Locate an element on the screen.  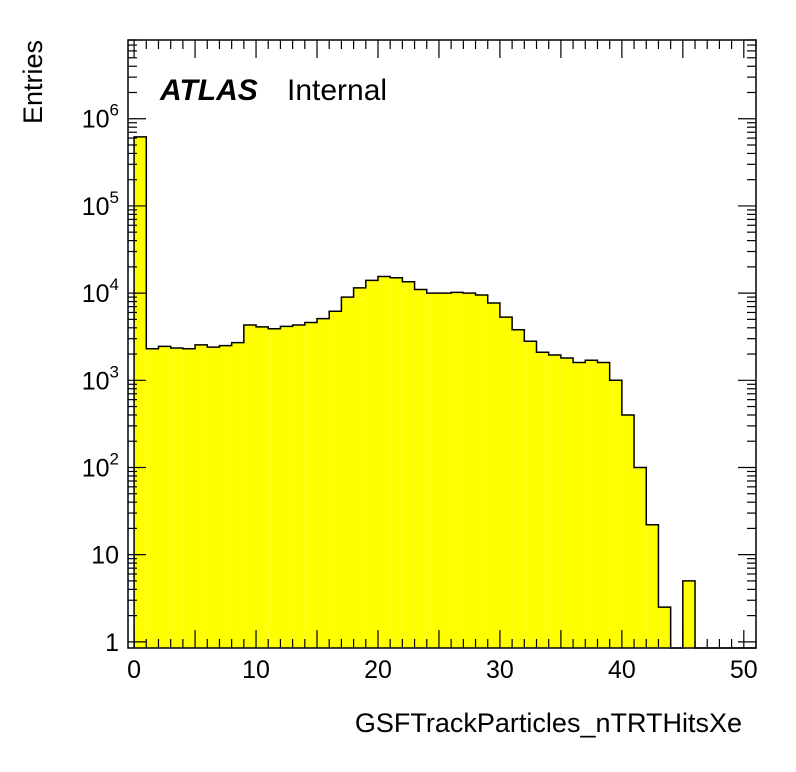
x-tick-label: 0 is located at coordinates (134, 670).